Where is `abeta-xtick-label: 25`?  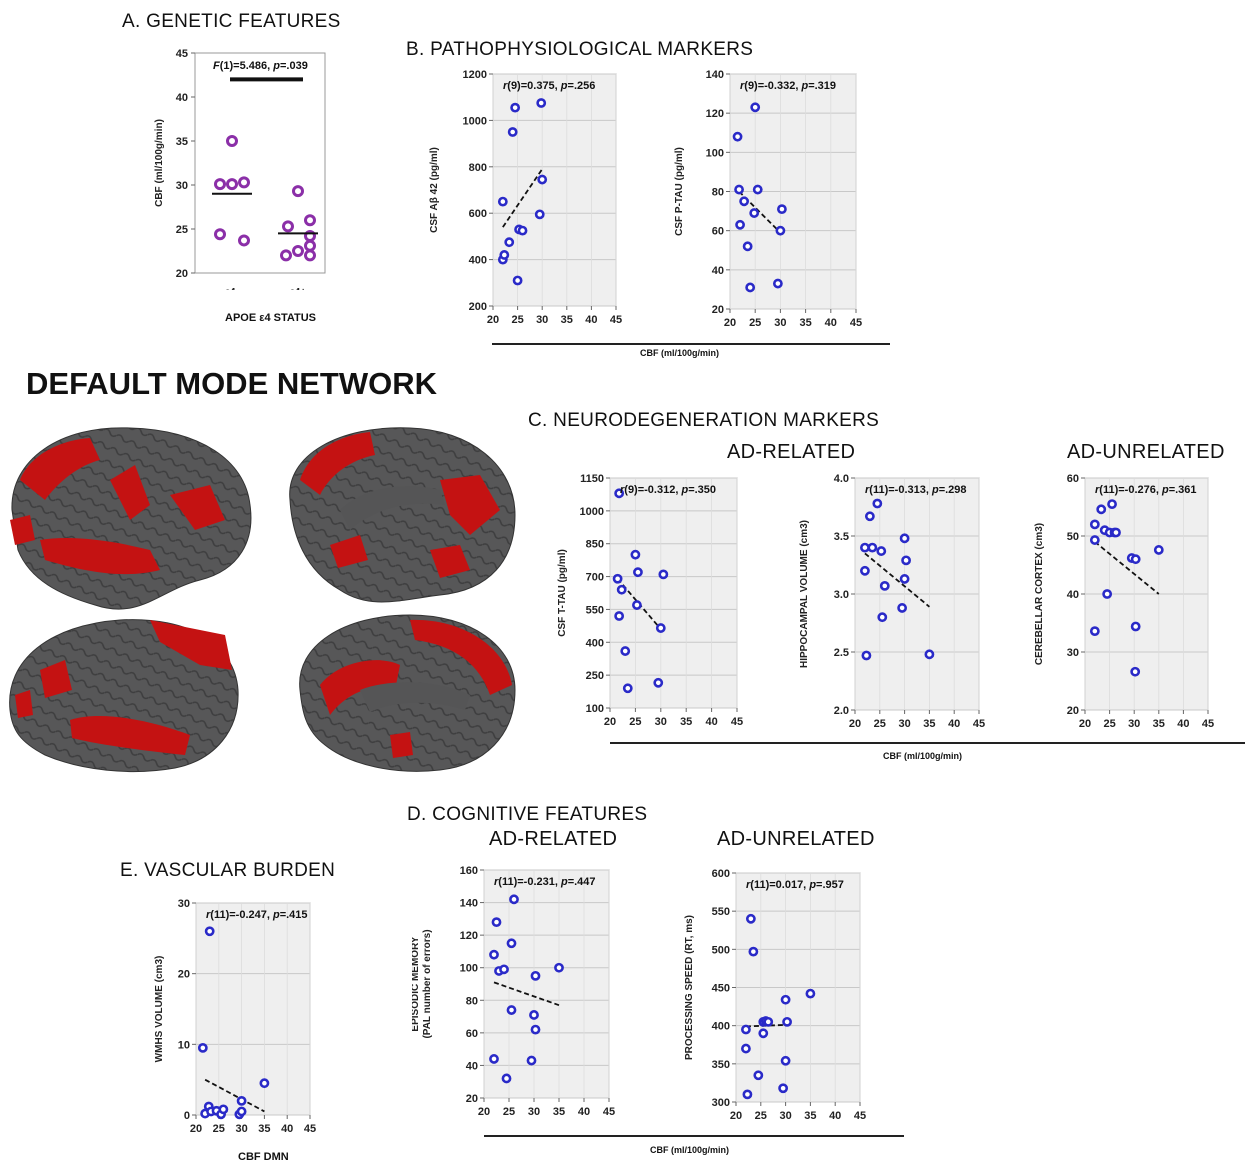 abeta-xtick-label: 25 is located at coordinates (517, 320).